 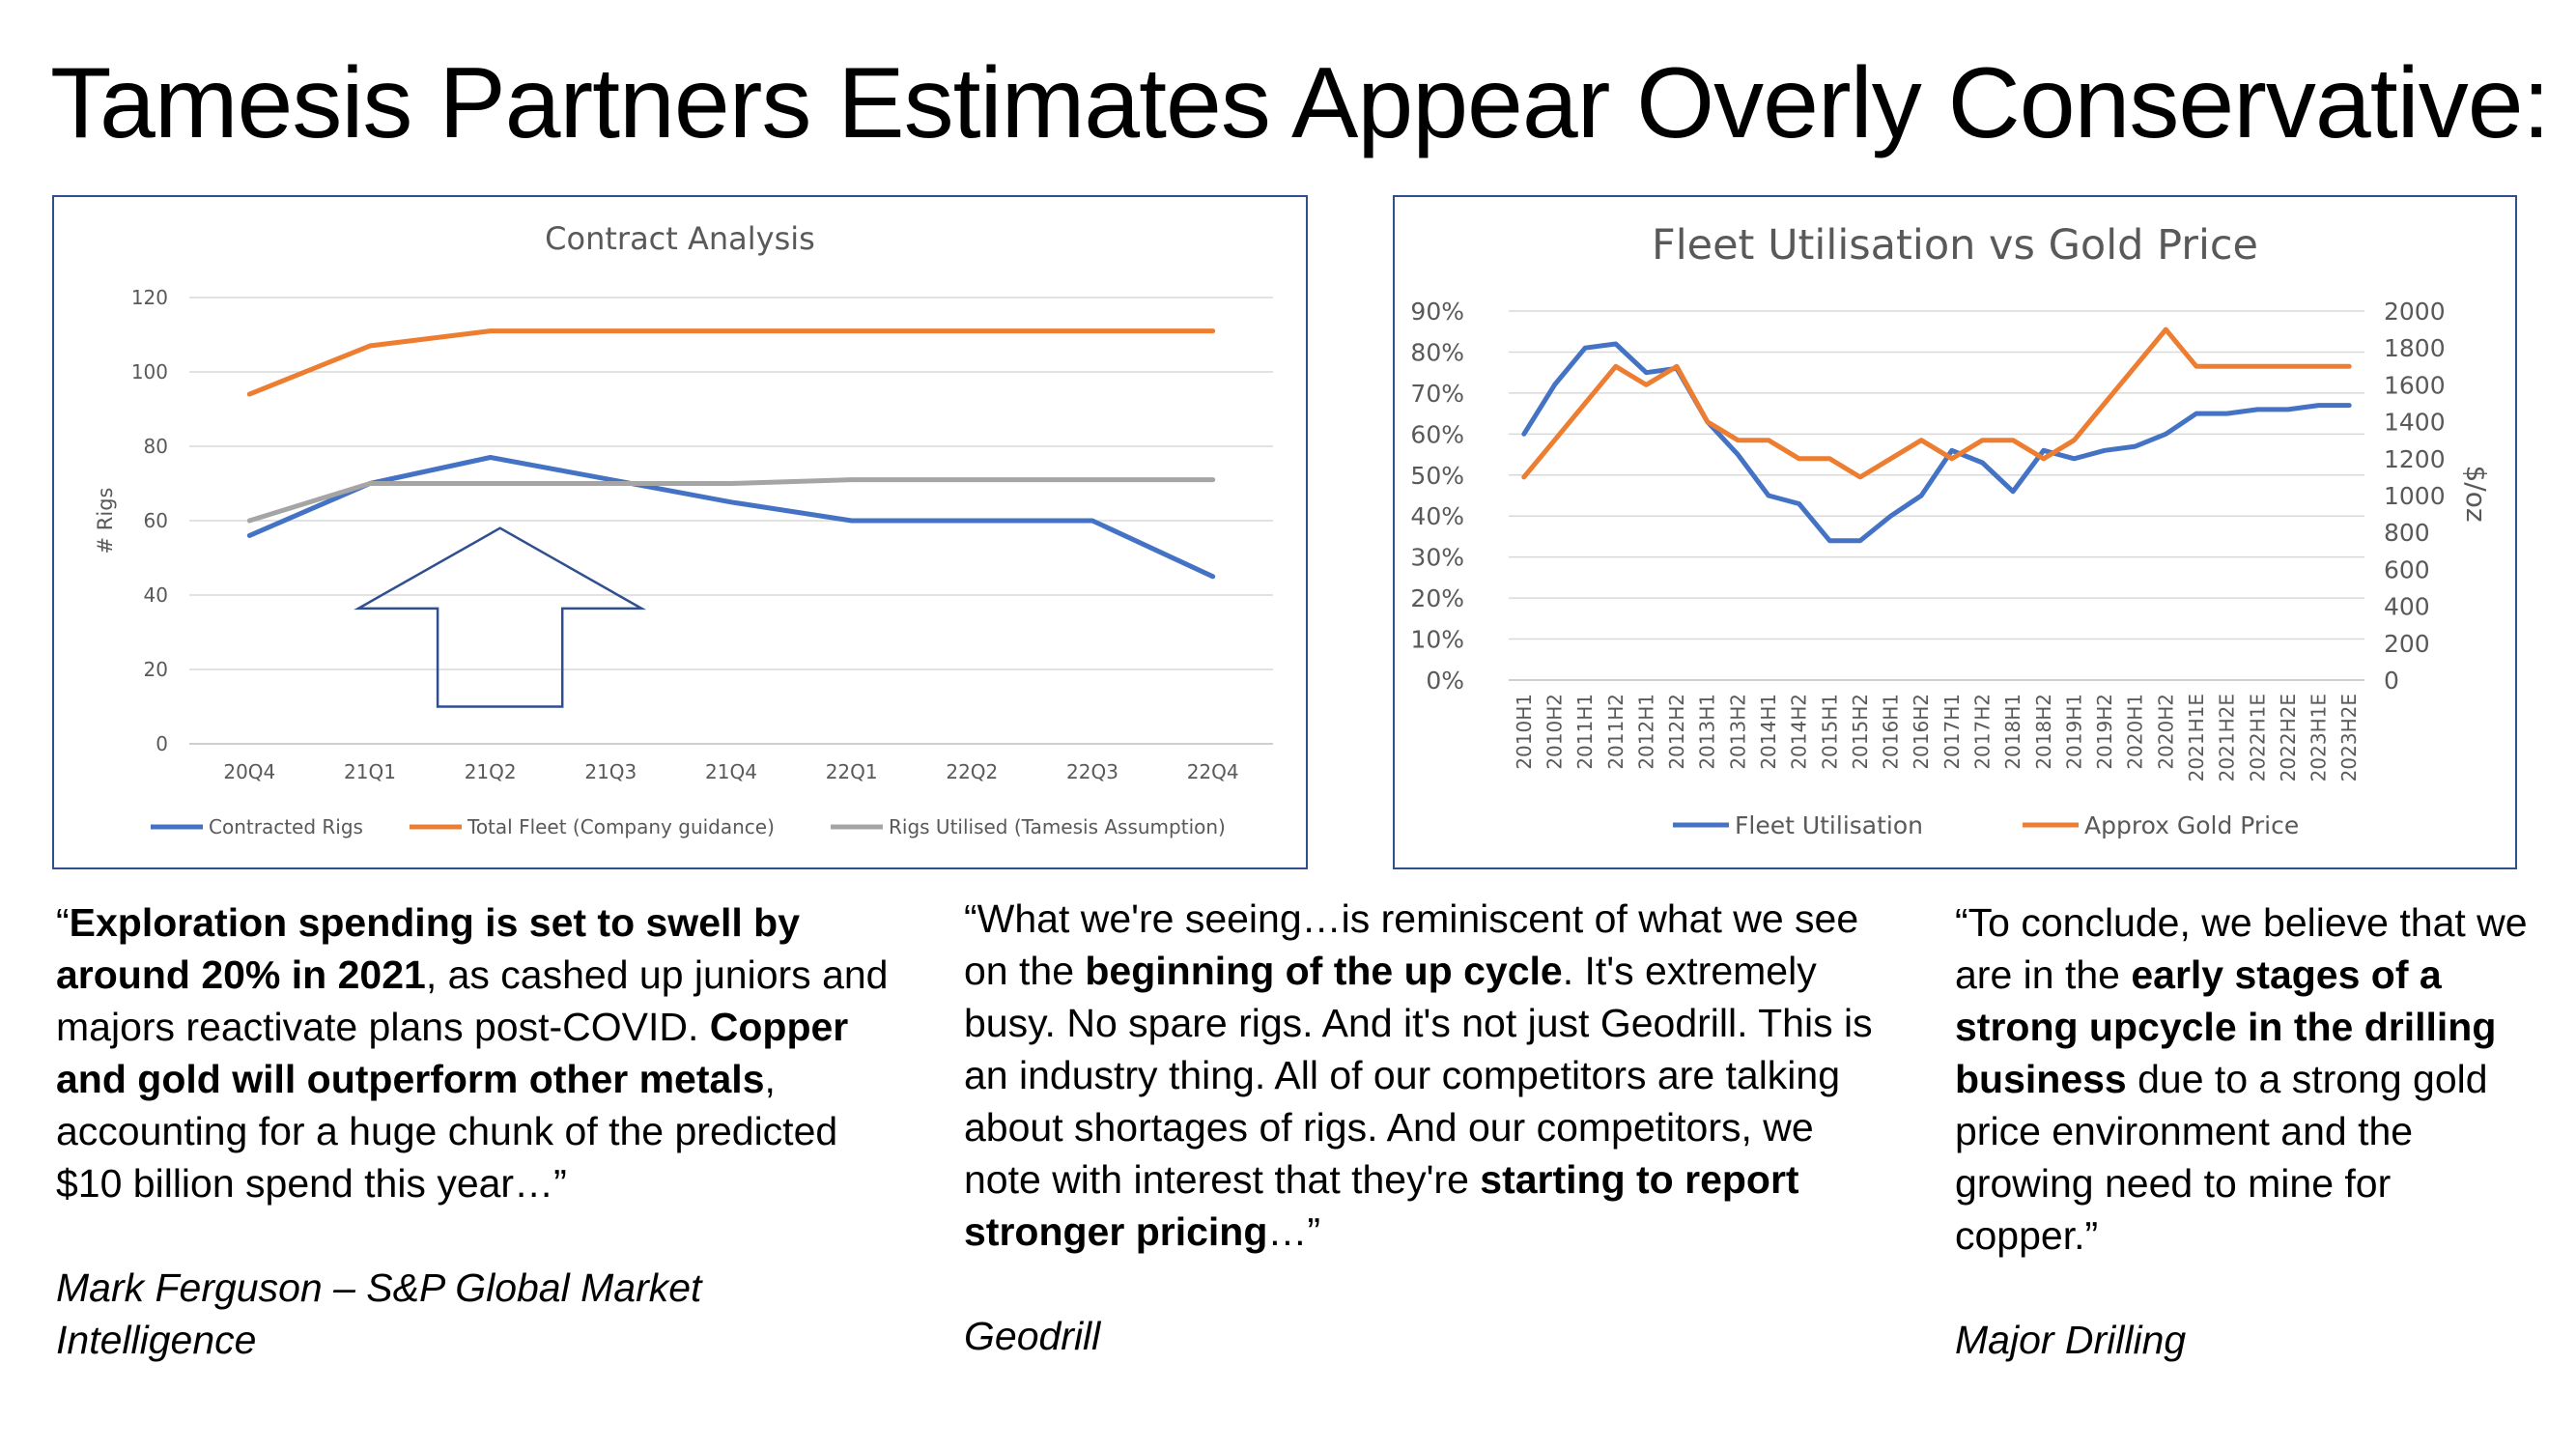 What do you see at coordinates (1092, 771) in the screenshot?
I see `x-tick-label: 22Q3` at bounding box center [1092, 771].